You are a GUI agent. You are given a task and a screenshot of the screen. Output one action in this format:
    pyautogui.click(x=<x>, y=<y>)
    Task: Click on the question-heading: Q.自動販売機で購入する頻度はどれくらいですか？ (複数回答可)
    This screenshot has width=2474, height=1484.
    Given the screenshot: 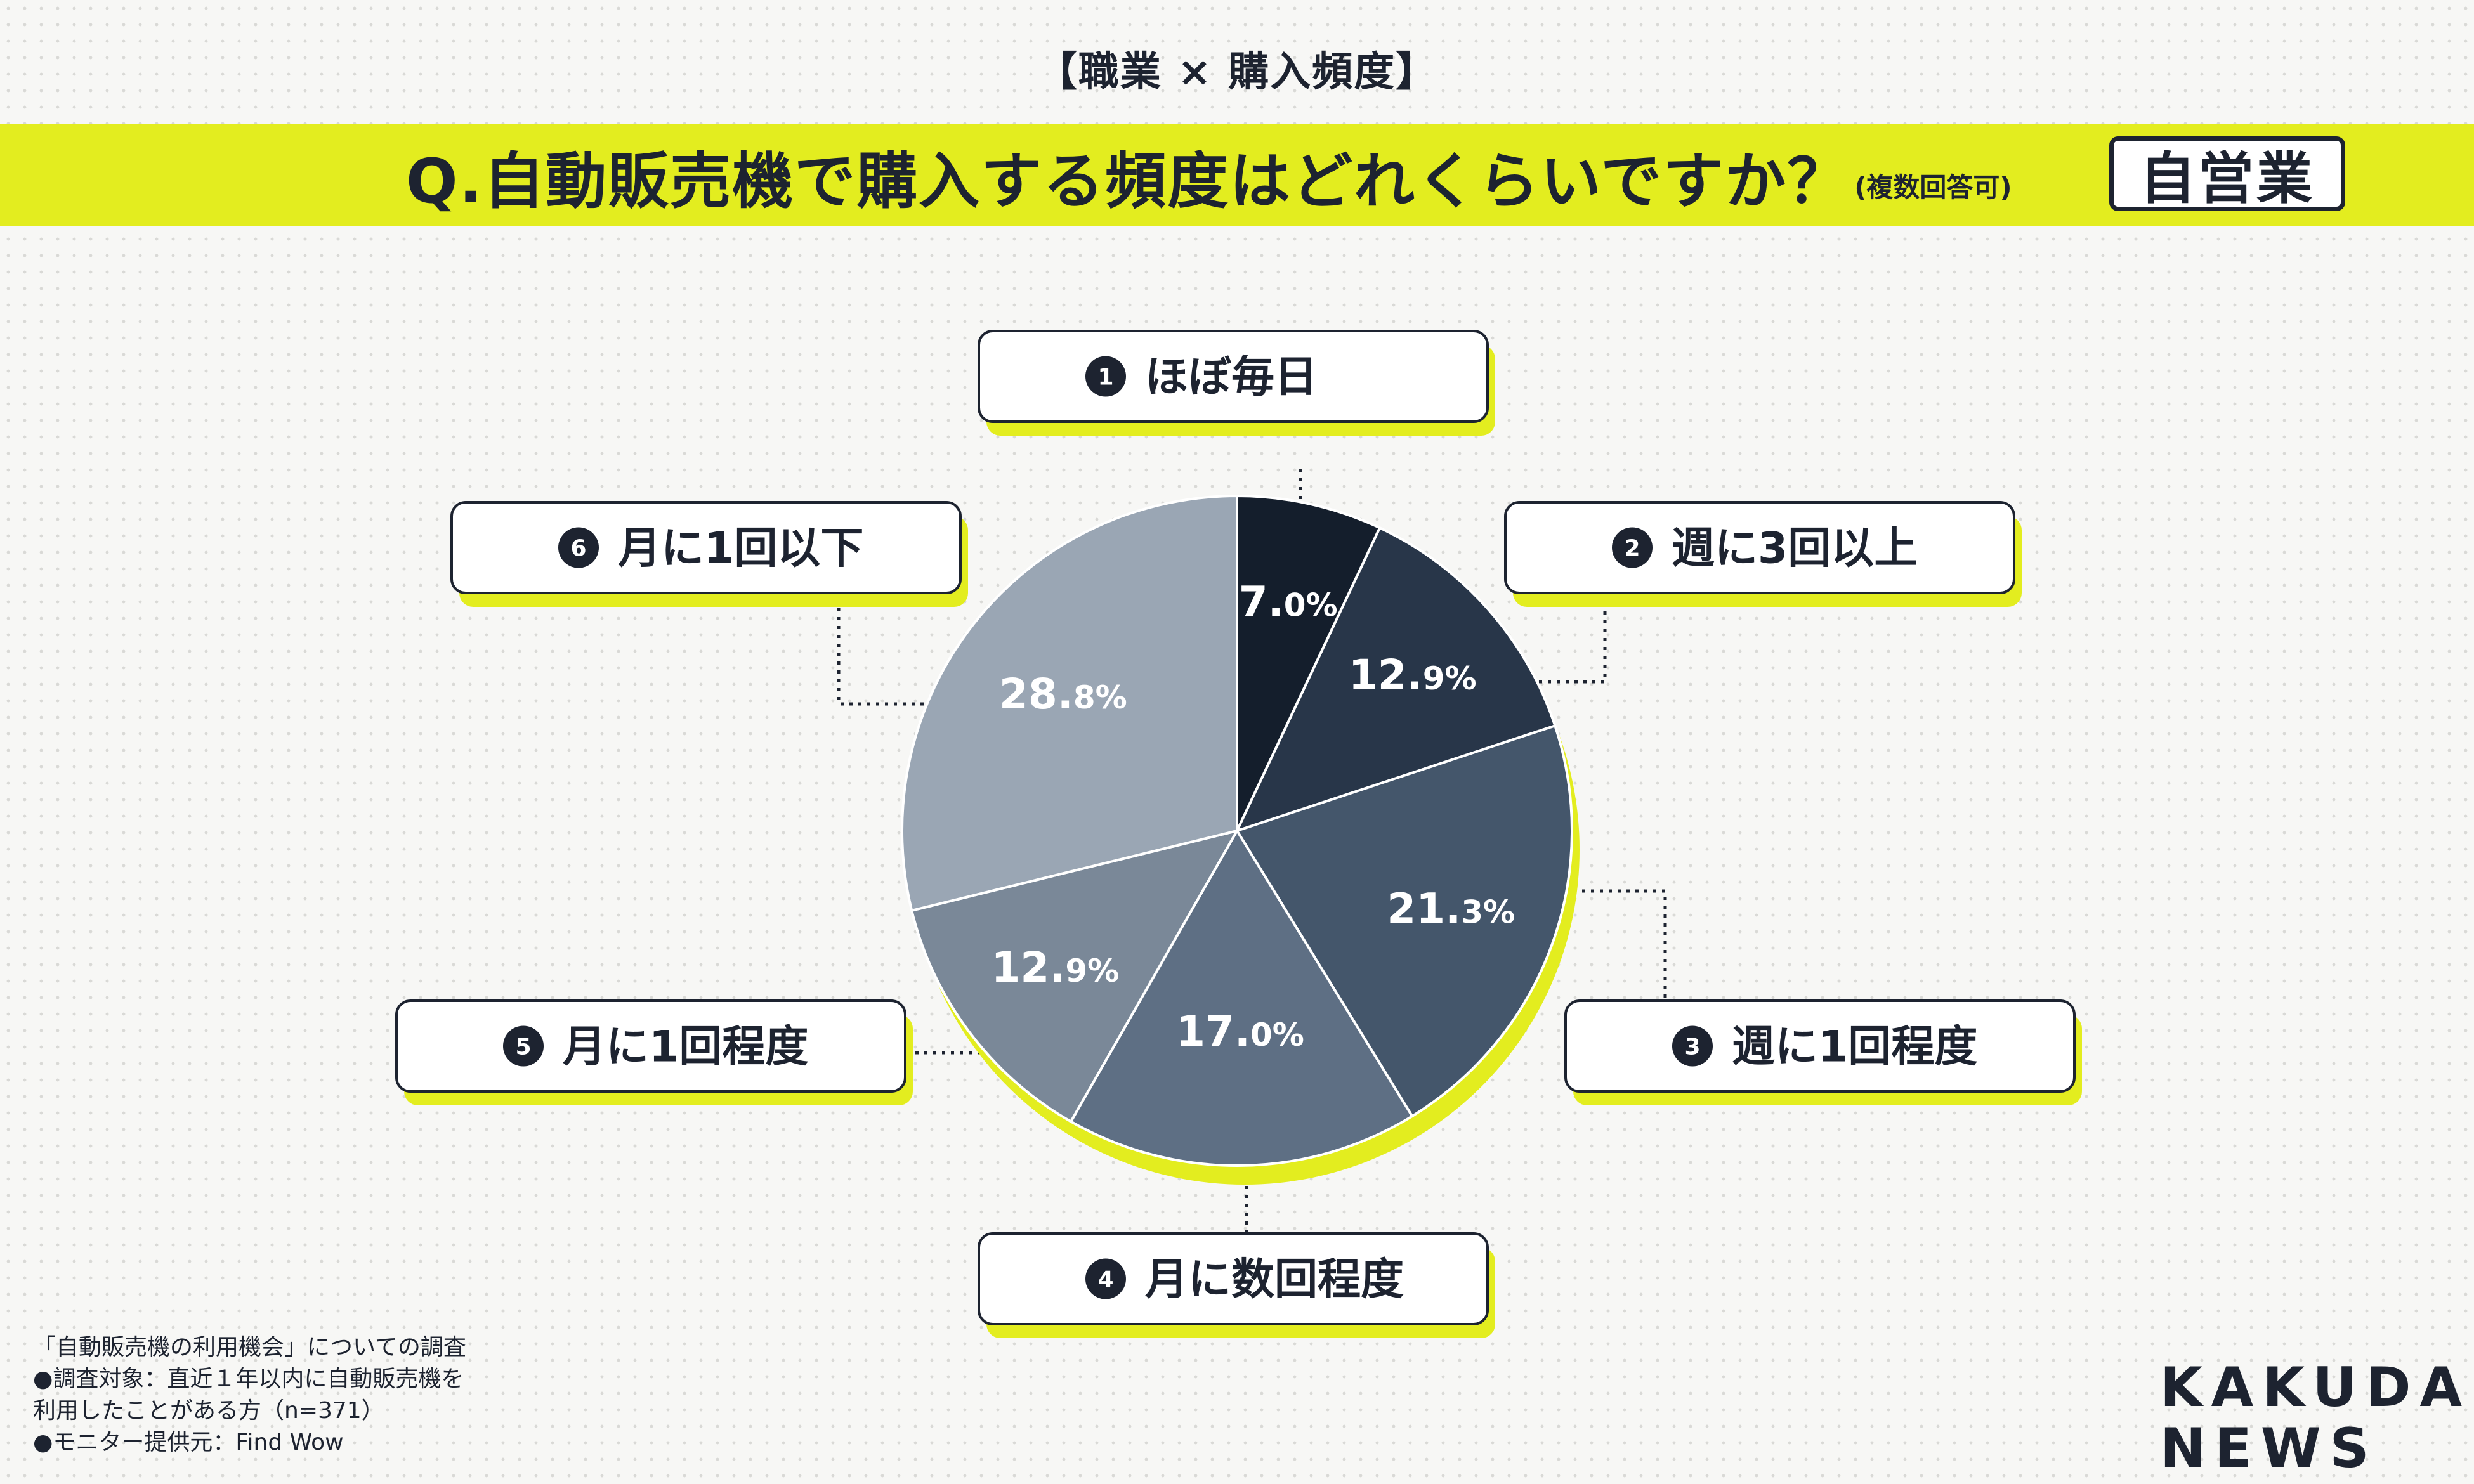 What is the action you would take?
    pyautogui.click(x=1209, y=176)
    